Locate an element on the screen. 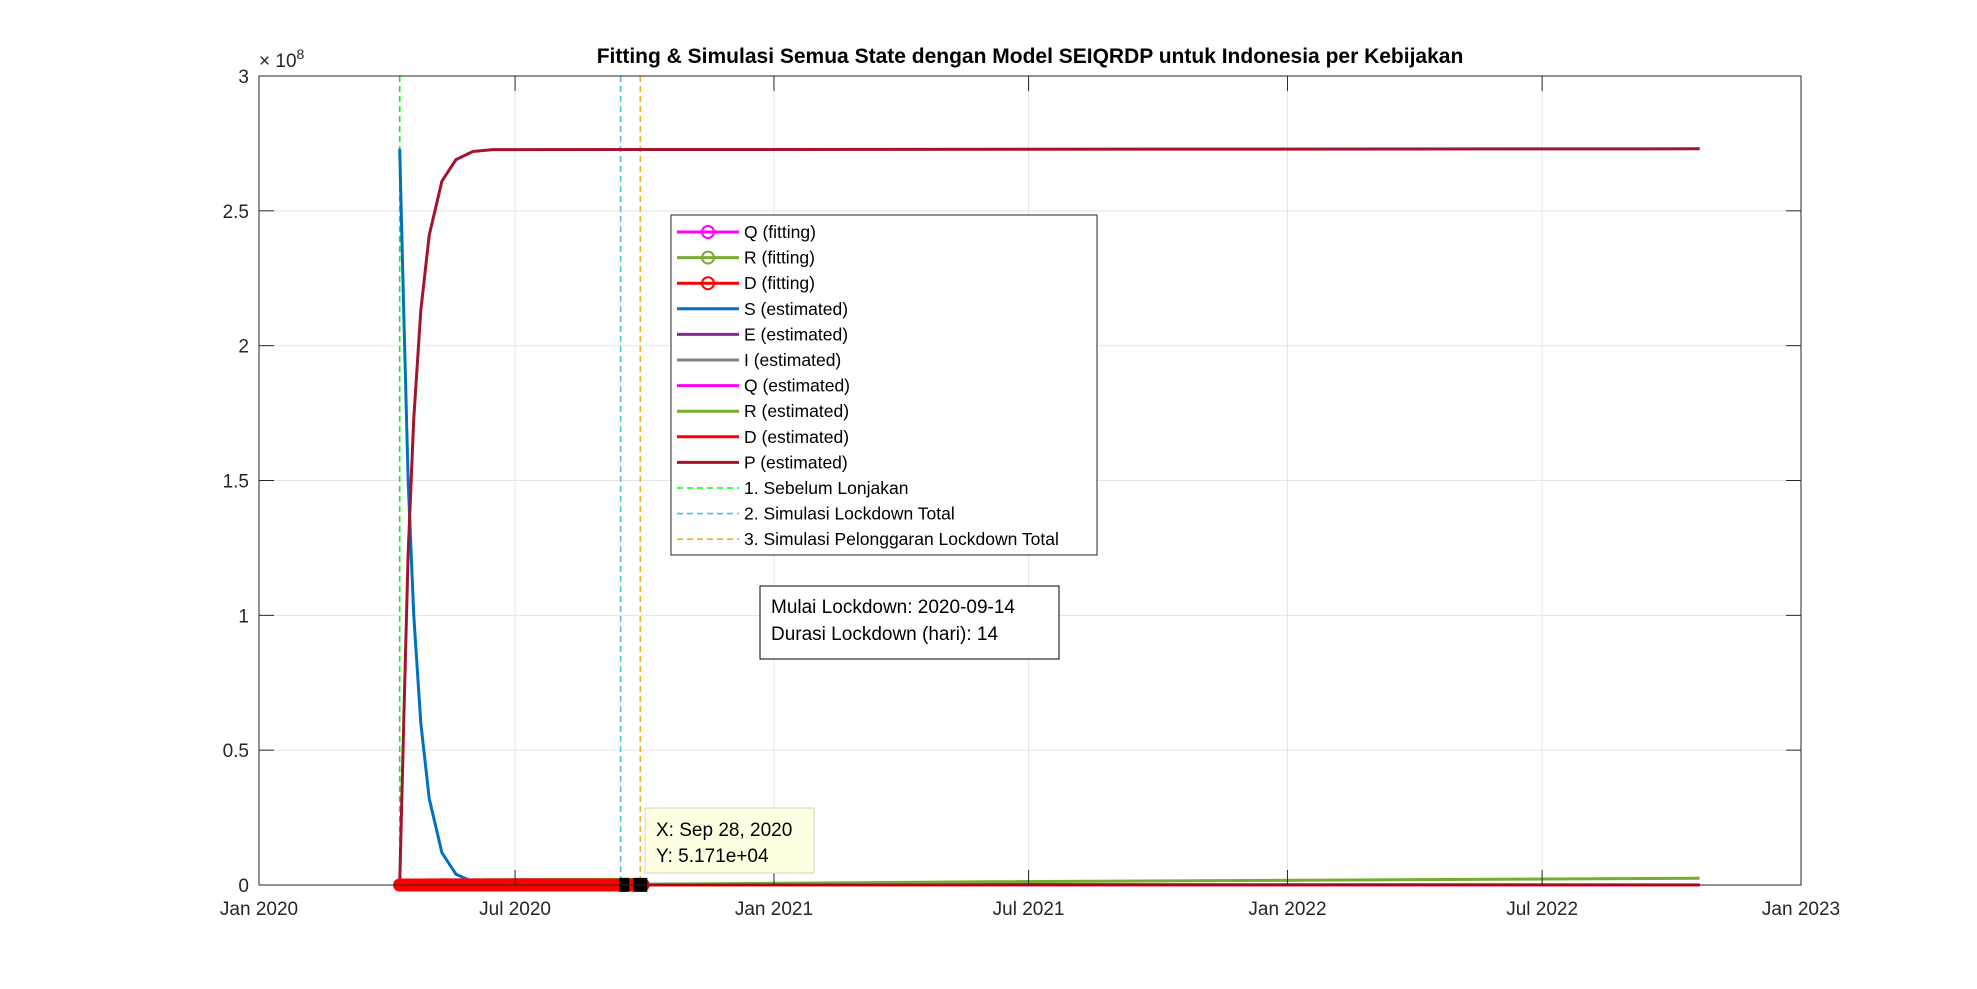 The height and width of the screenshot is (989, 1977). legend-item: 1. Sebelum Lonjakan is located at coordinates (792, 488).